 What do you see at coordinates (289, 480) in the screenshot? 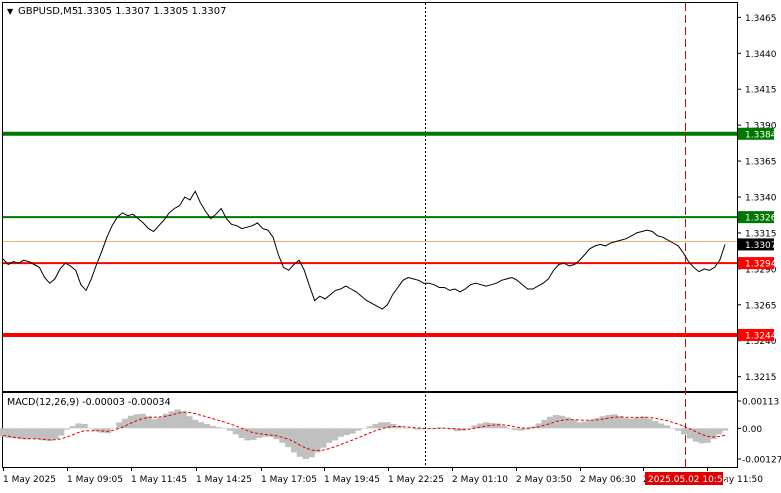
I see `x-tick-label: 1 May 17:05` at bounding box center [289, 480].